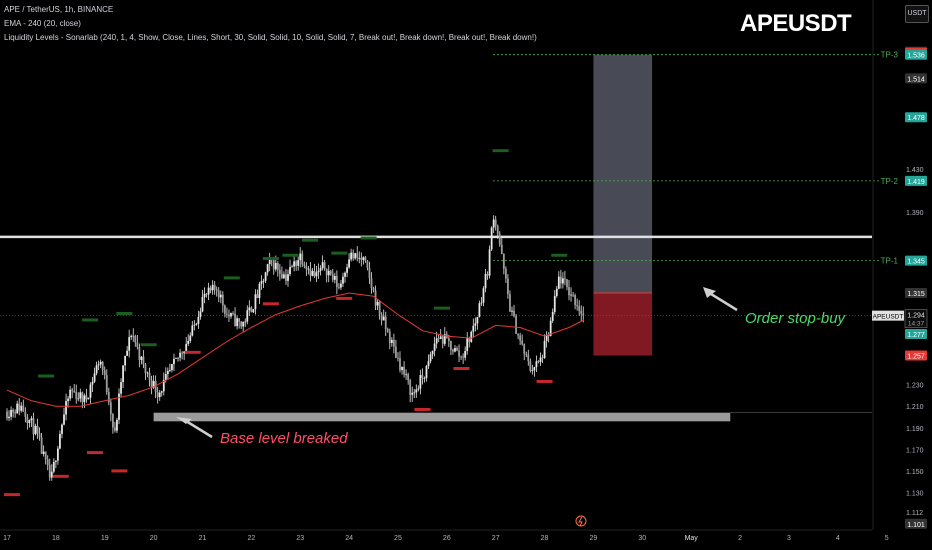  I want to click on order-arrow-head, so click(709, 292).